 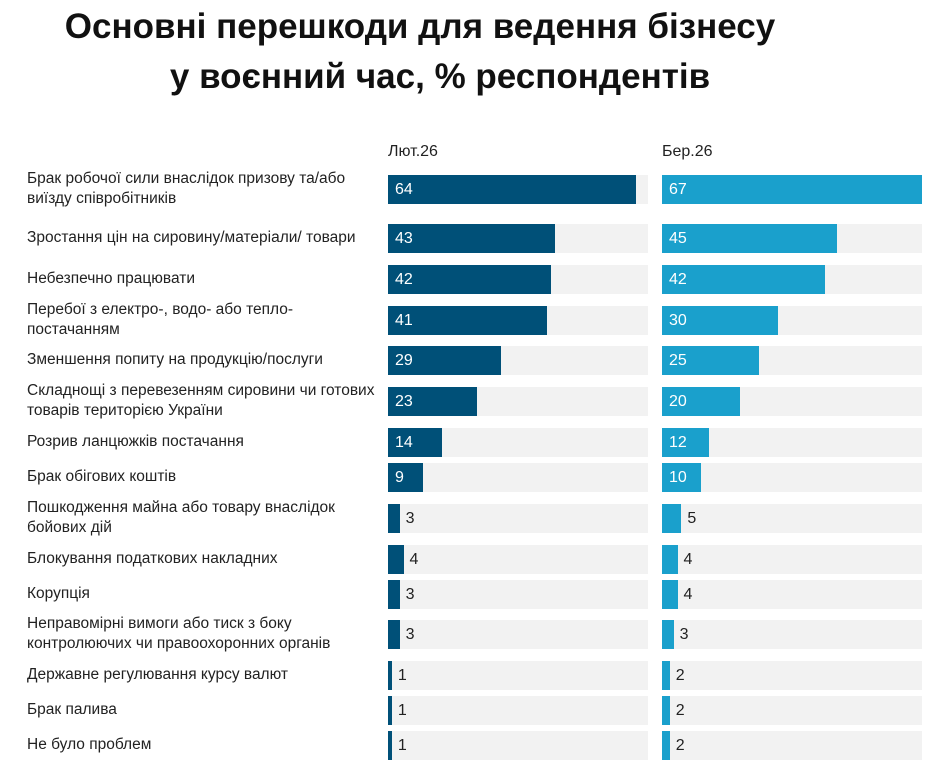 What do you see at coordinates (399, 477) in the screenshot?
I see `data-label: 9` at bounding box center [399, 477].